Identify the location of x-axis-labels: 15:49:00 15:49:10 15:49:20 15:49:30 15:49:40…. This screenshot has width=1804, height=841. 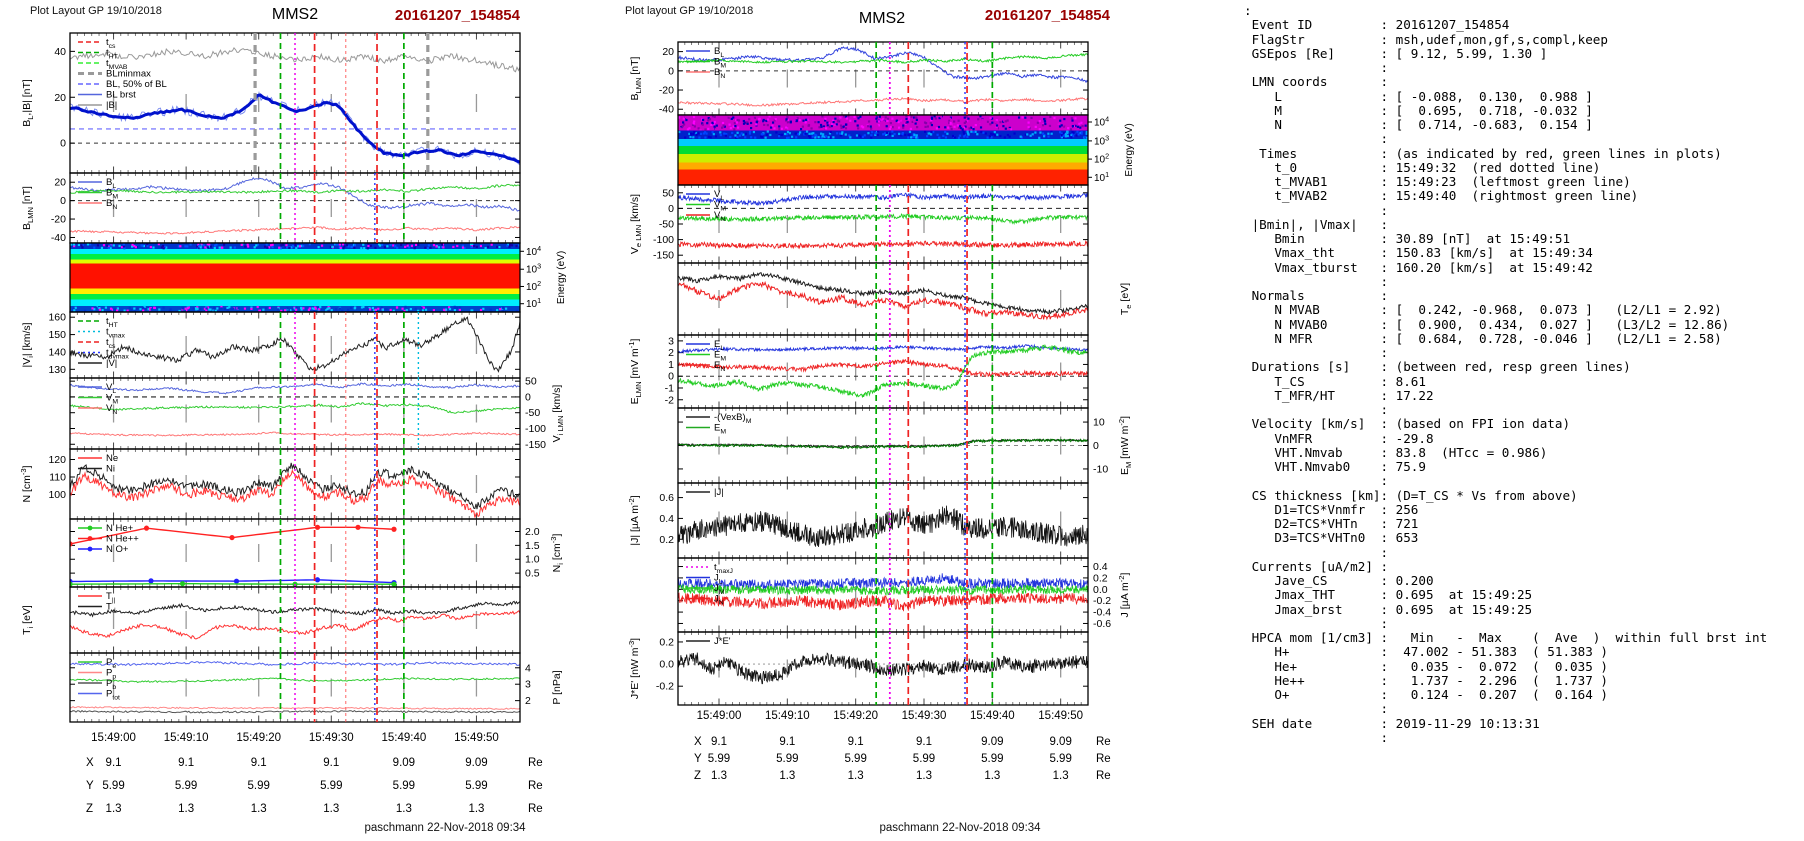
(295, 738).